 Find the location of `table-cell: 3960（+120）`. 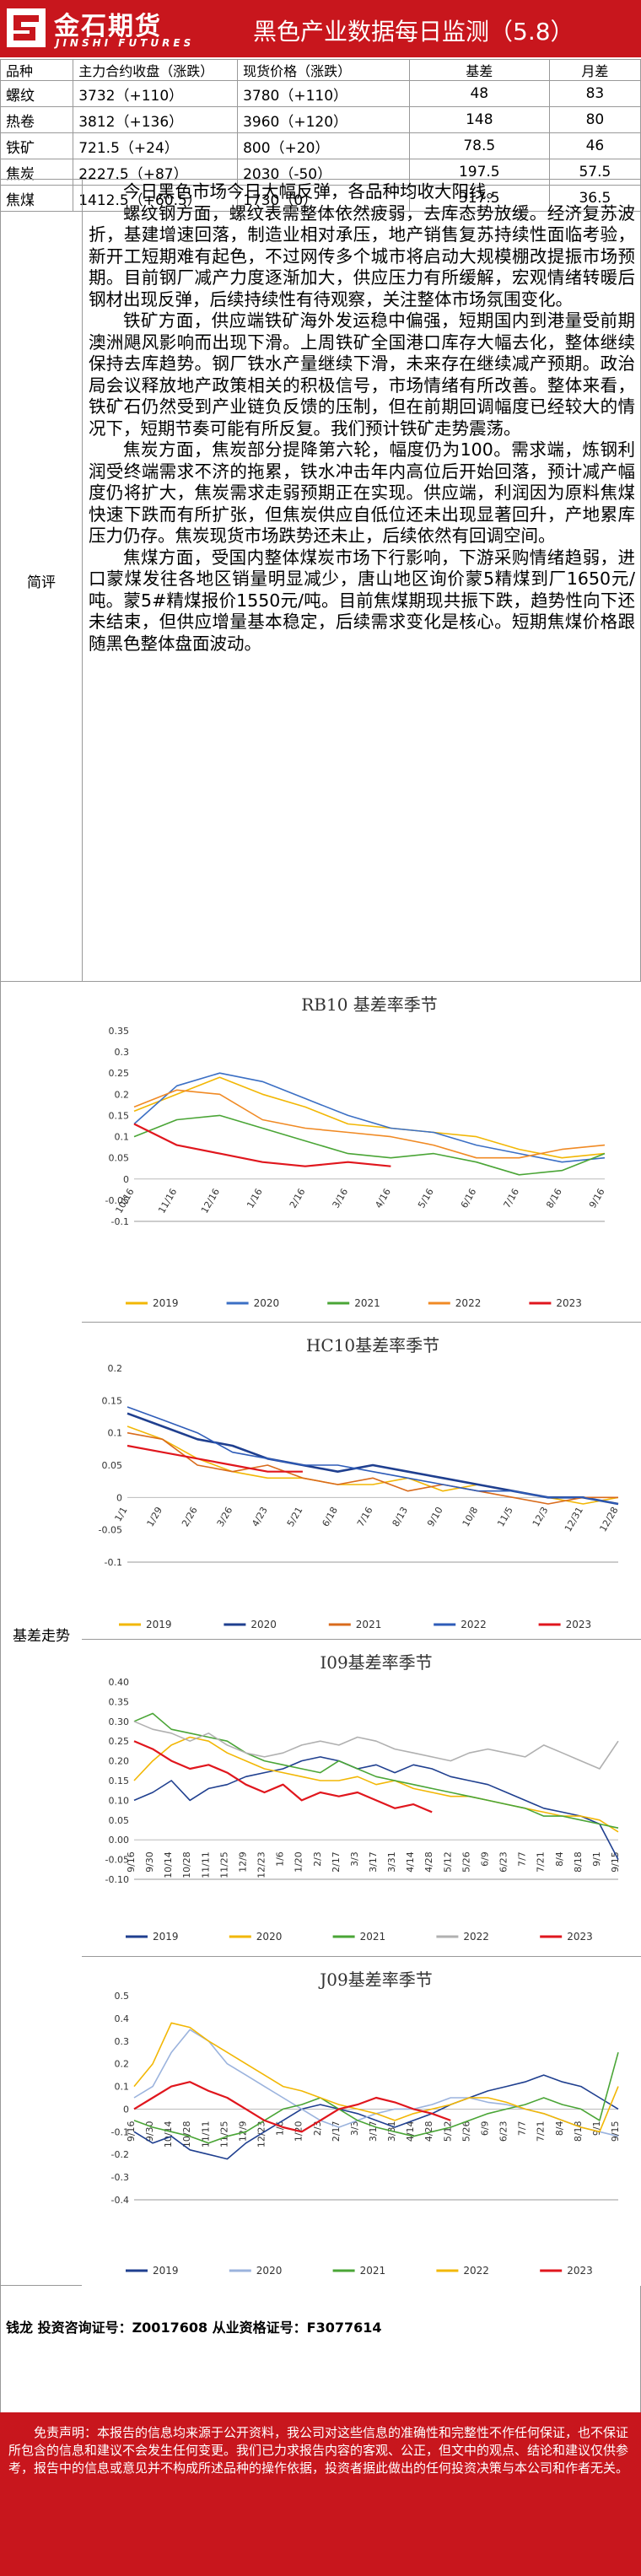

table-cell: 3960（+120） is located at coordinates (323, 119).